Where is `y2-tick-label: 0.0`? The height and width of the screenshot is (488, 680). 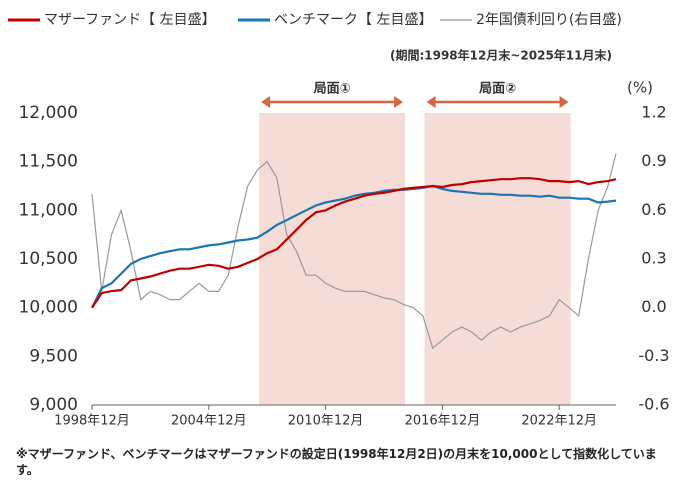
y2-tick-label: 0.0 is located at coordinates (653, 306).